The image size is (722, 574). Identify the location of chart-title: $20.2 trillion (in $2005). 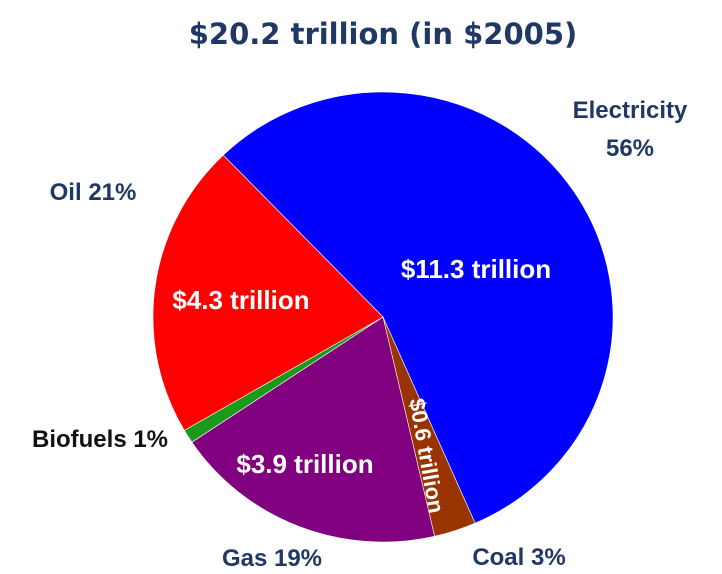
(383, 34).